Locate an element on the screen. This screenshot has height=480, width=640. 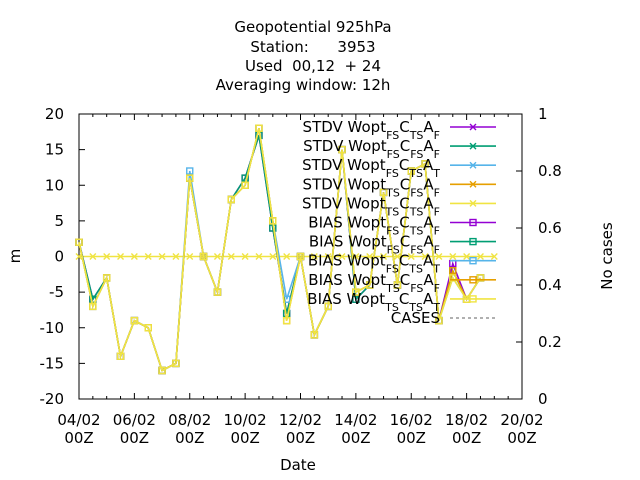
x-tick-label: 06/02 00Z is located at coordinates (134, 429).